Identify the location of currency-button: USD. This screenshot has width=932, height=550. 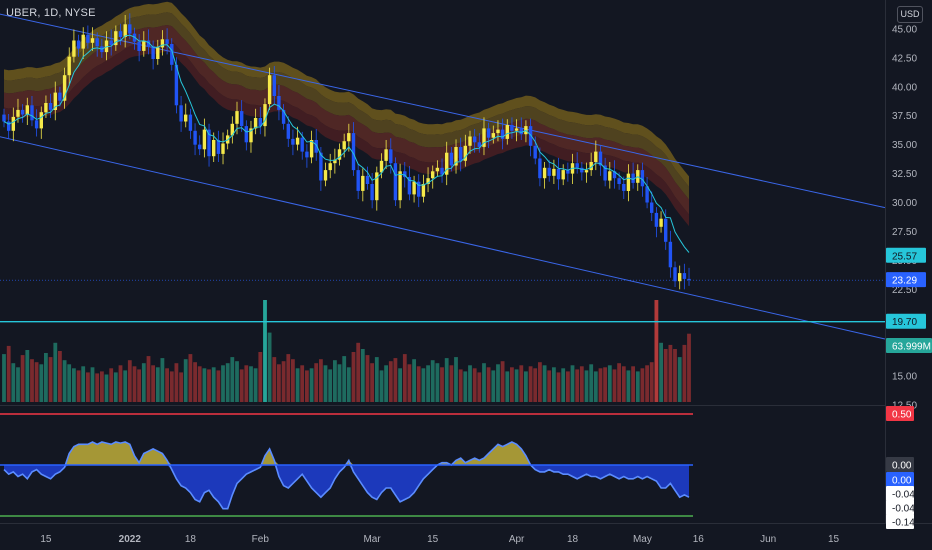
(910, 14).